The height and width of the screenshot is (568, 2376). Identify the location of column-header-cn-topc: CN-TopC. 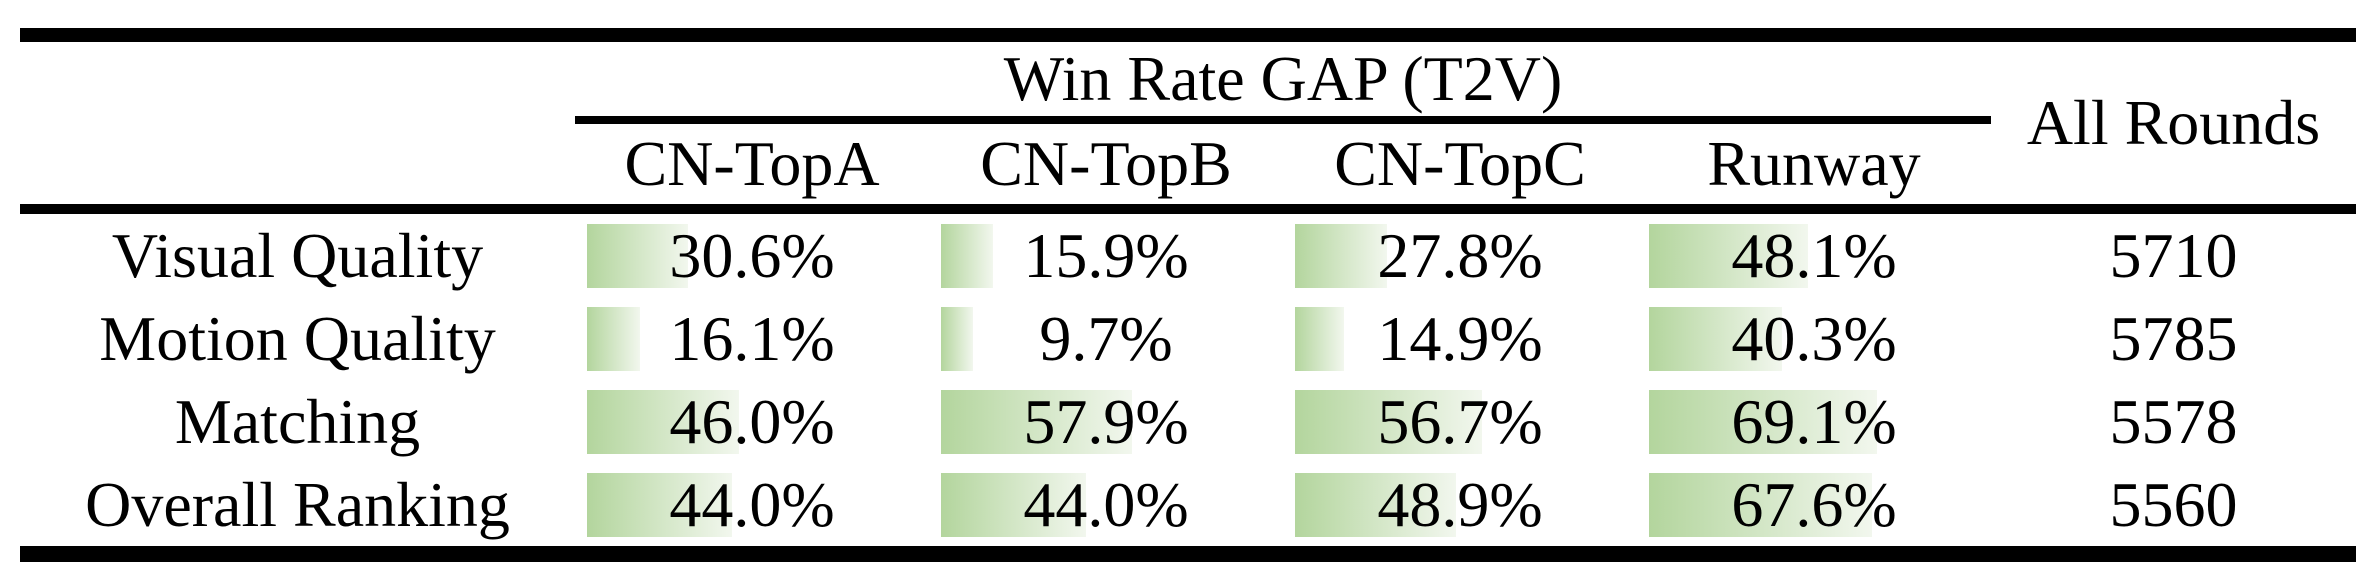
(1460, 163).